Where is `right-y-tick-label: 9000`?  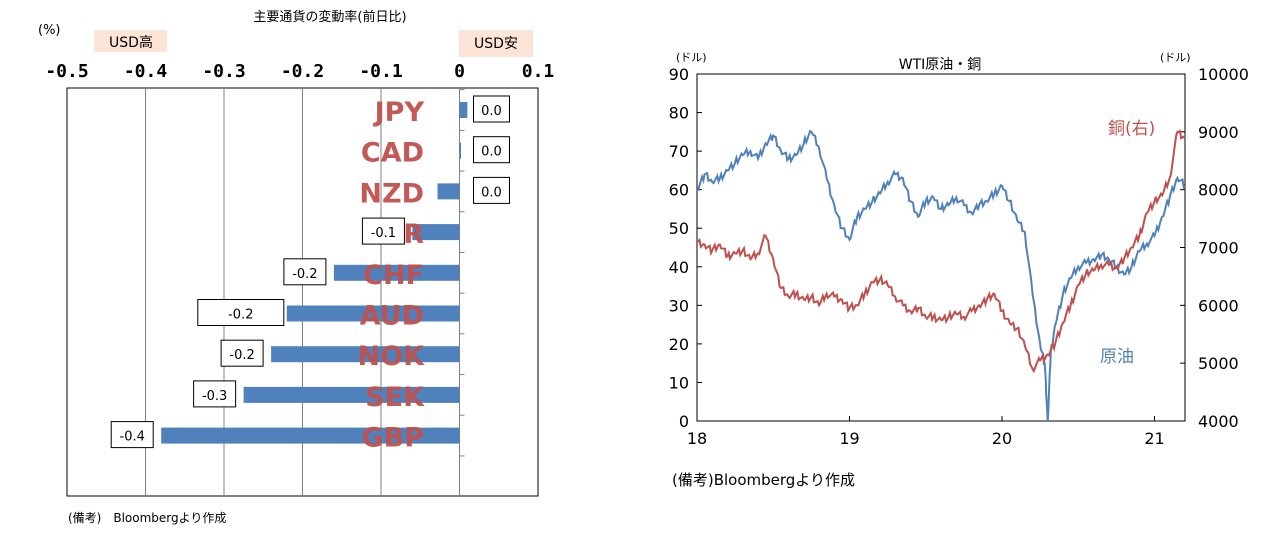
right-y-tick-label: 9000 is located at coordinates (1218, 132).